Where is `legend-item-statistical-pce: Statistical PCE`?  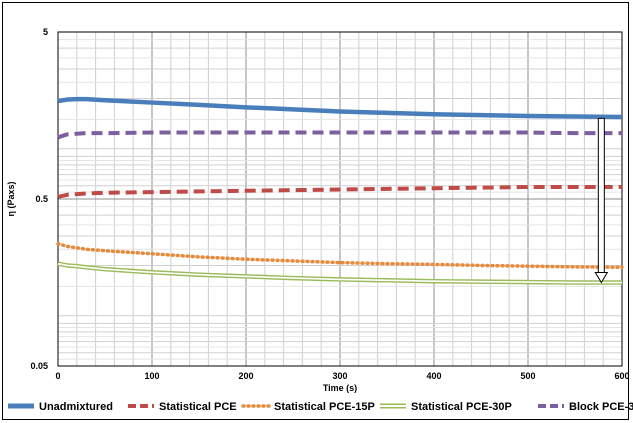 legend-item-statistical-pce: Statistical PCE is located at coordinates (182, 407).